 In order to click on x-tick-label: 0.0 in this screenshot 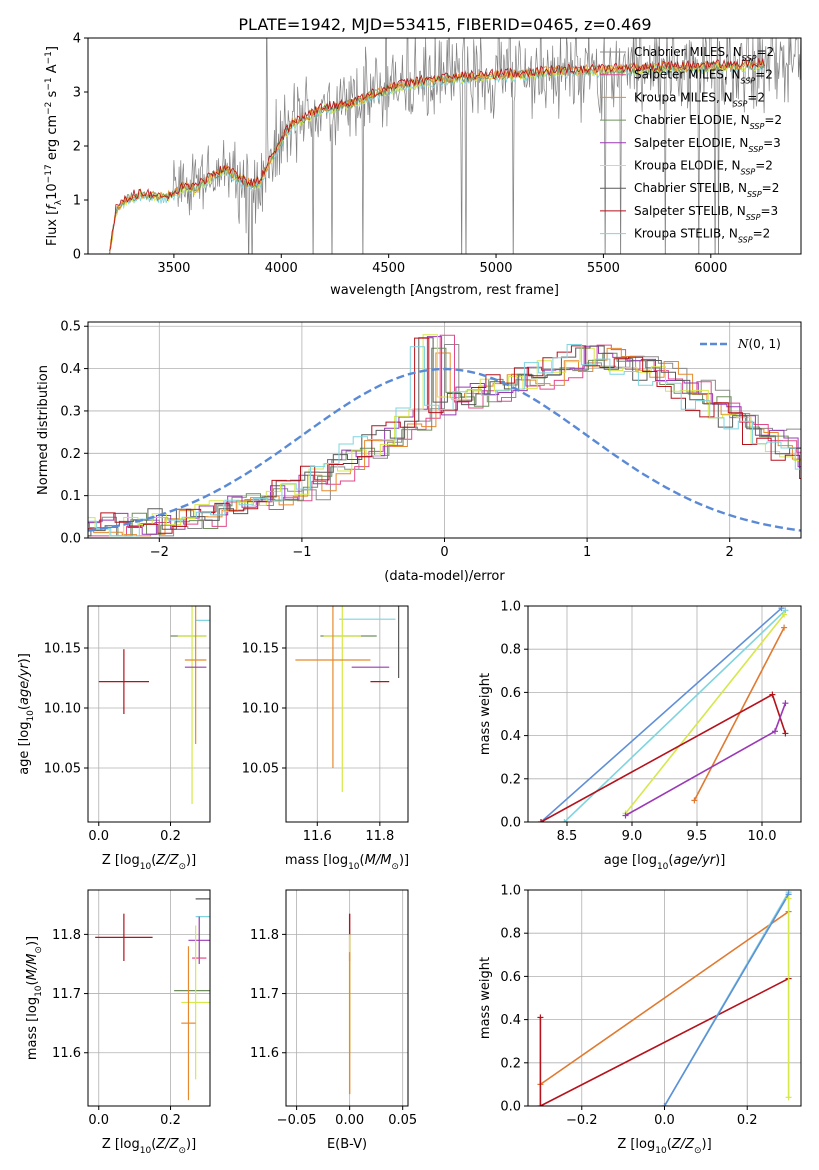, I will do `click(664, 1120)`.